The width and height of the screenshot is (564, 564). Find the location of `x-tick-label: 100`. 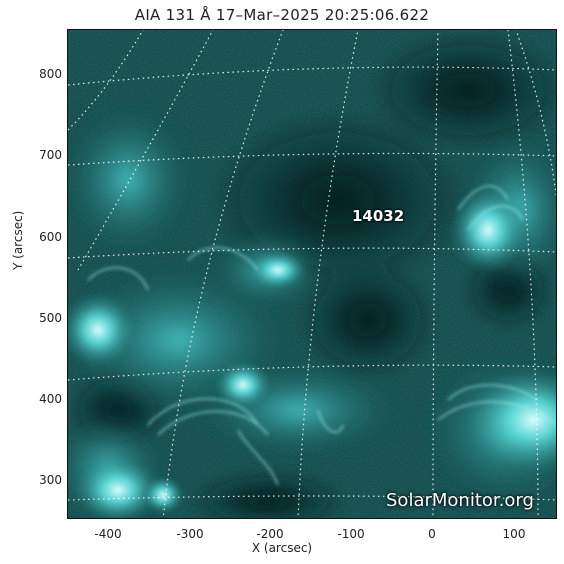

x-tick-label: 100 is located at coordinates (514, 534).